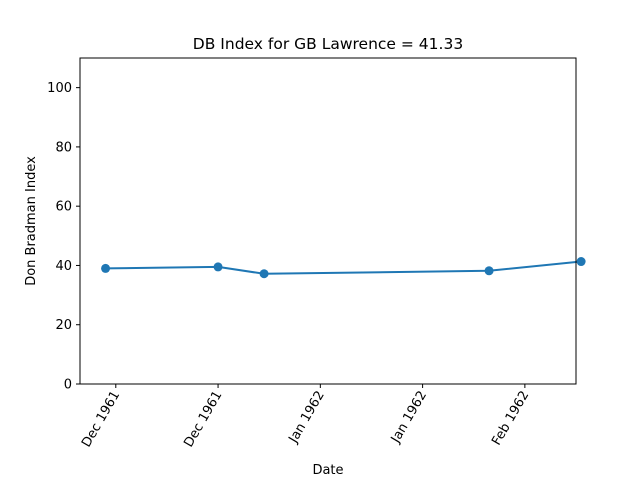 The height and width of the screenshot is (480, 640). Describe the element at coordinates (327, 470) in the screenshot. I see `x-axis-label: Date` at that location.